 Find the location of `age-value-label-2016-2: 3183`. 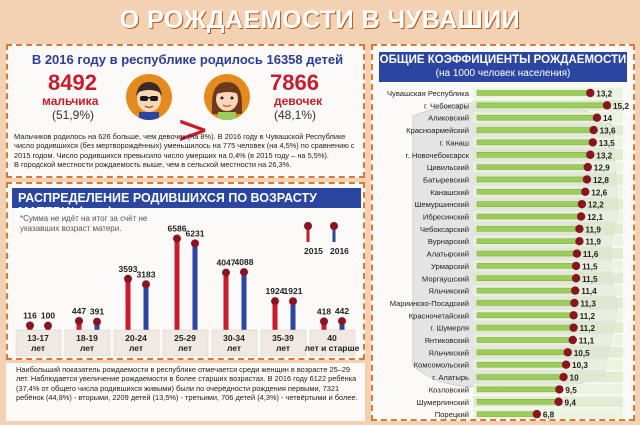

age-value-label-2016-2: 3183 is located at coordinates (146, 274).